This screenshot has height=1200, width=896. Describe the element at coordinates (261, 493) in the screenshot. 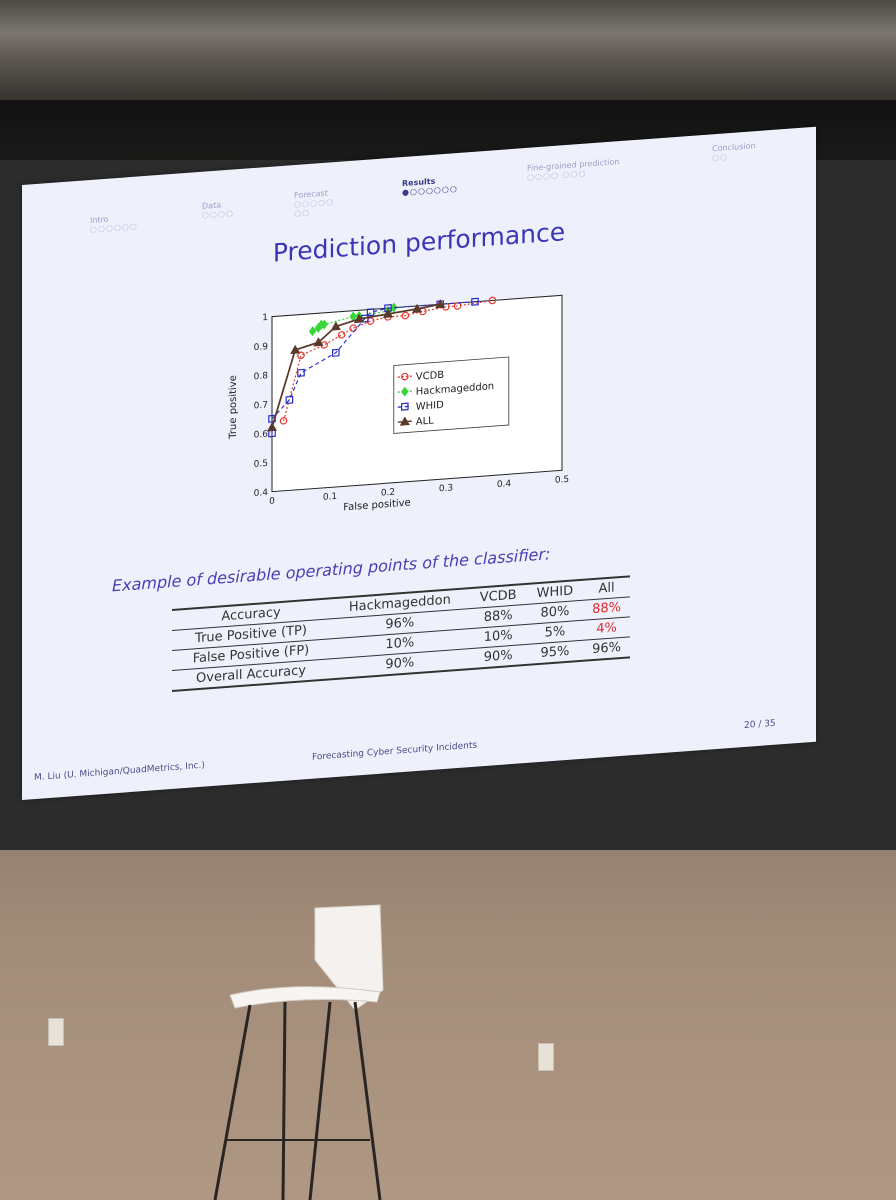

I see `y-tick-label: 0.4` at that location.